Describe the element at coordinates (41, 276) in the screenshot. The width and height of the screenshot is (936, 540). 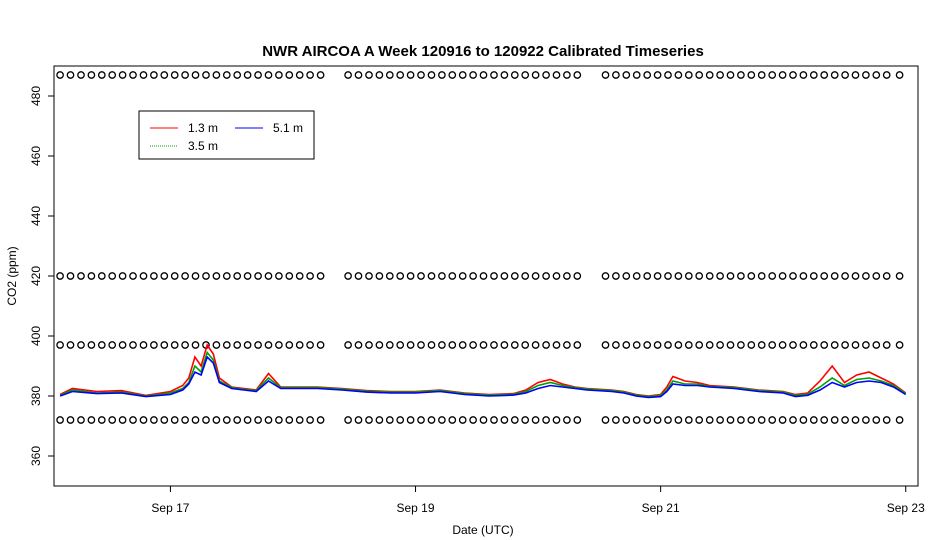
I see `y-axis: 360 380 400 420 440 460 480` at that location.